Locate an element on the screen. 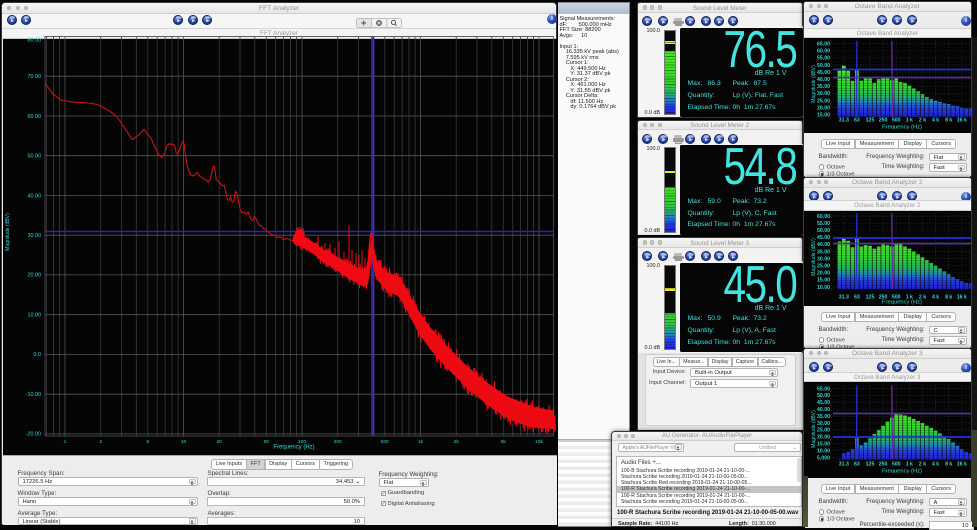 This screenshot has height=530, width=977. svg-text: 5.000 is located at coordinates (823, 458).